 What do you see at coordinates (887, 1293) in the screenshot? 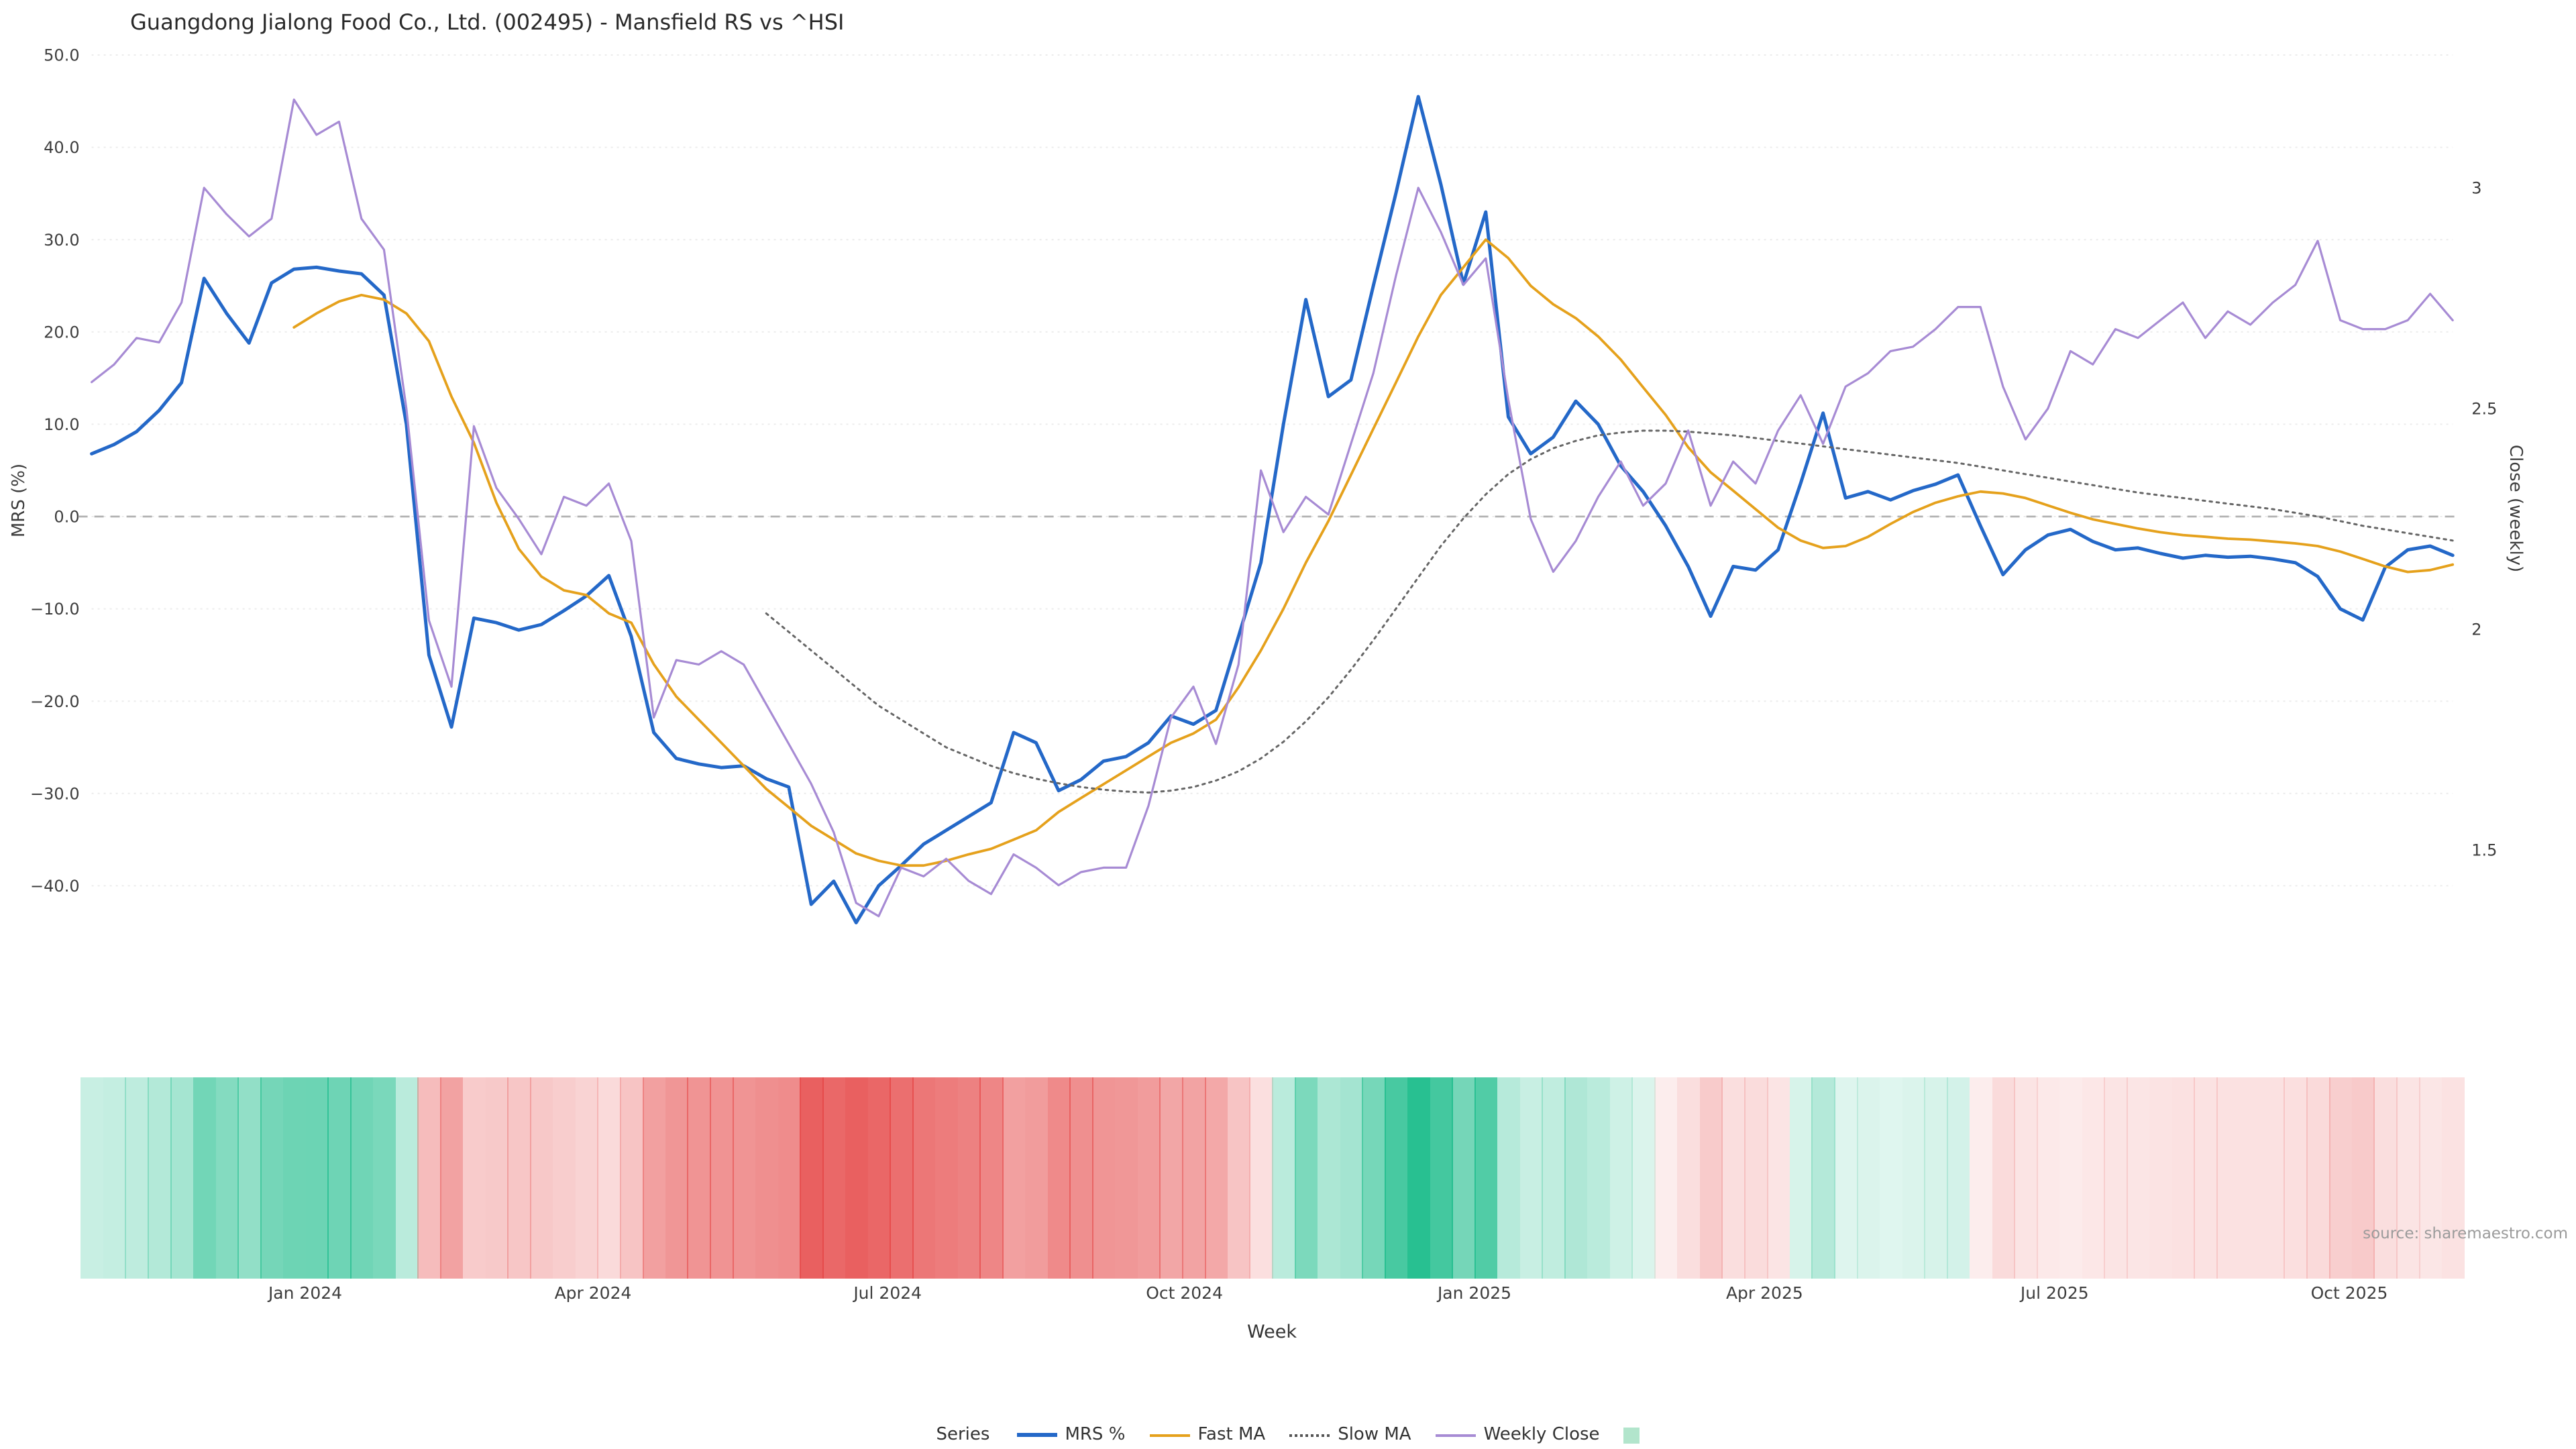
I see `x-axis-tick-label: Jul 2024` at bounding box center [887, 1293].